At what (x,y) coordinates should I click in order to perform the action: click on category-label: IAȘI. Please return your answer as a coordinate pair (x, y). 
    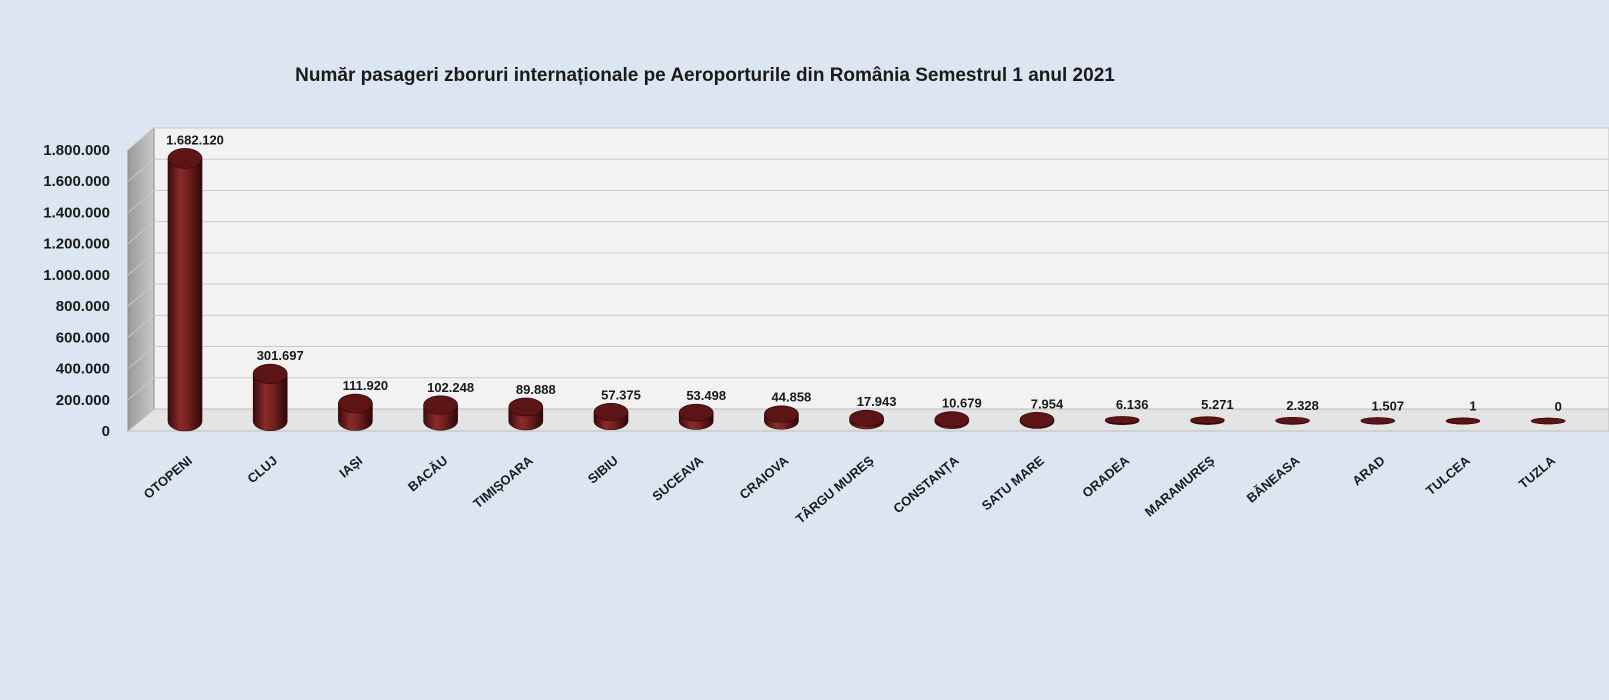
    Looking at the image, I should click on (350, 467).